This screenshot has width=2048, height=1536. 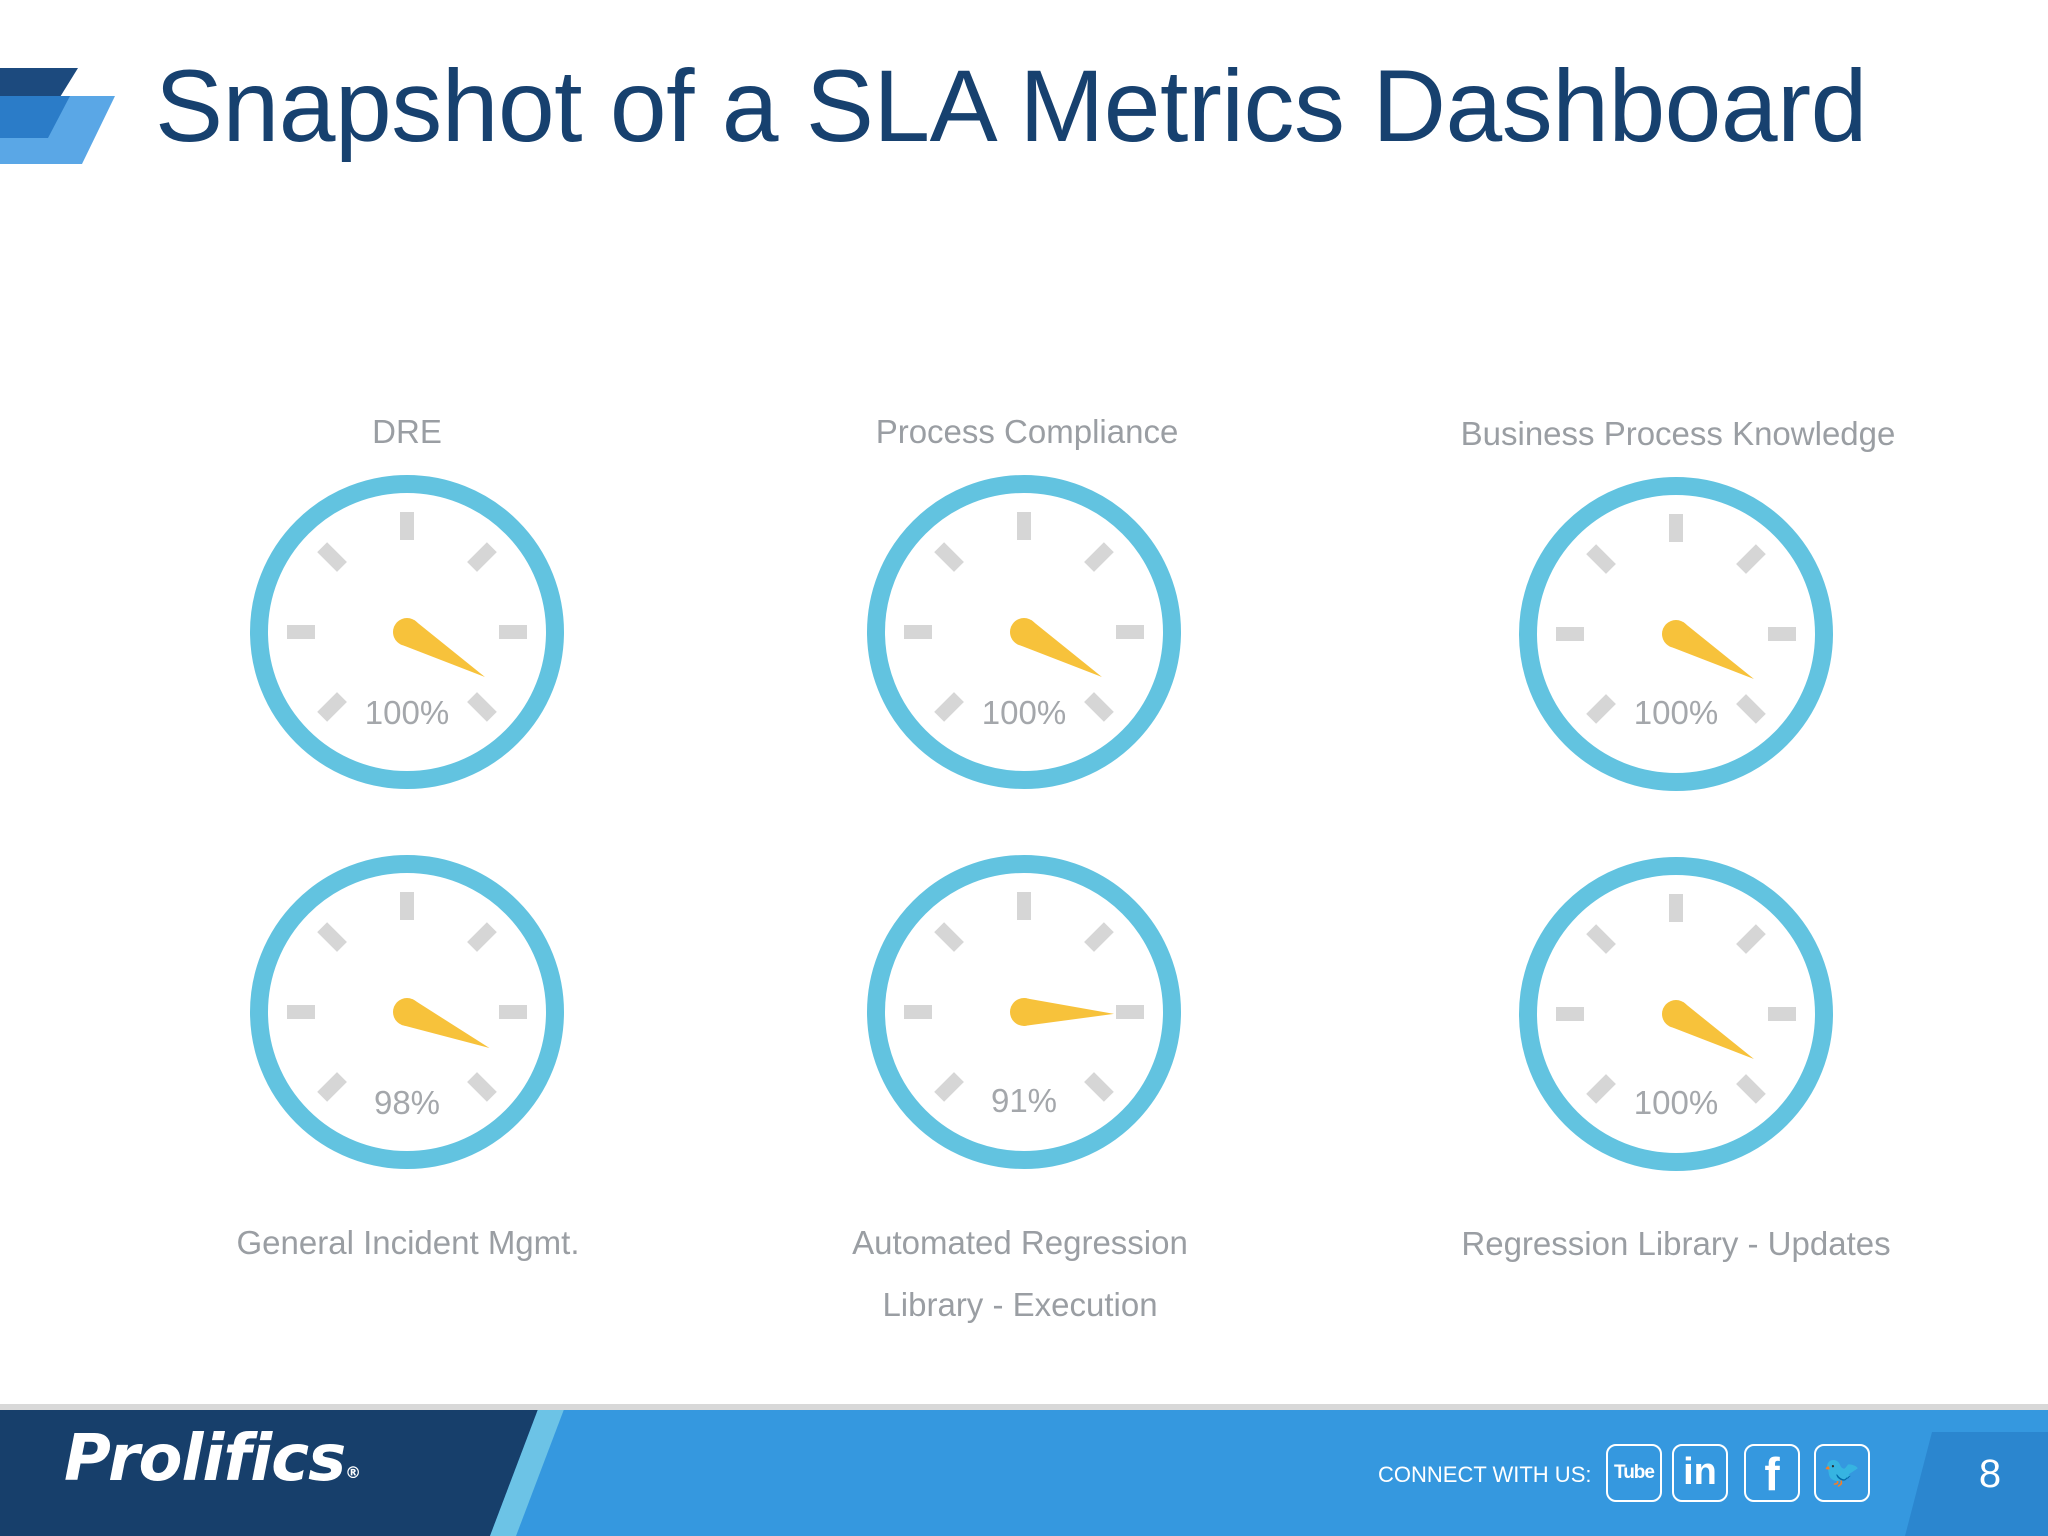 What do you see at coordinates (1024, 1100) in the screenshot?
I see `gauge-value: 91%` at bounding box center [1024, 1100].